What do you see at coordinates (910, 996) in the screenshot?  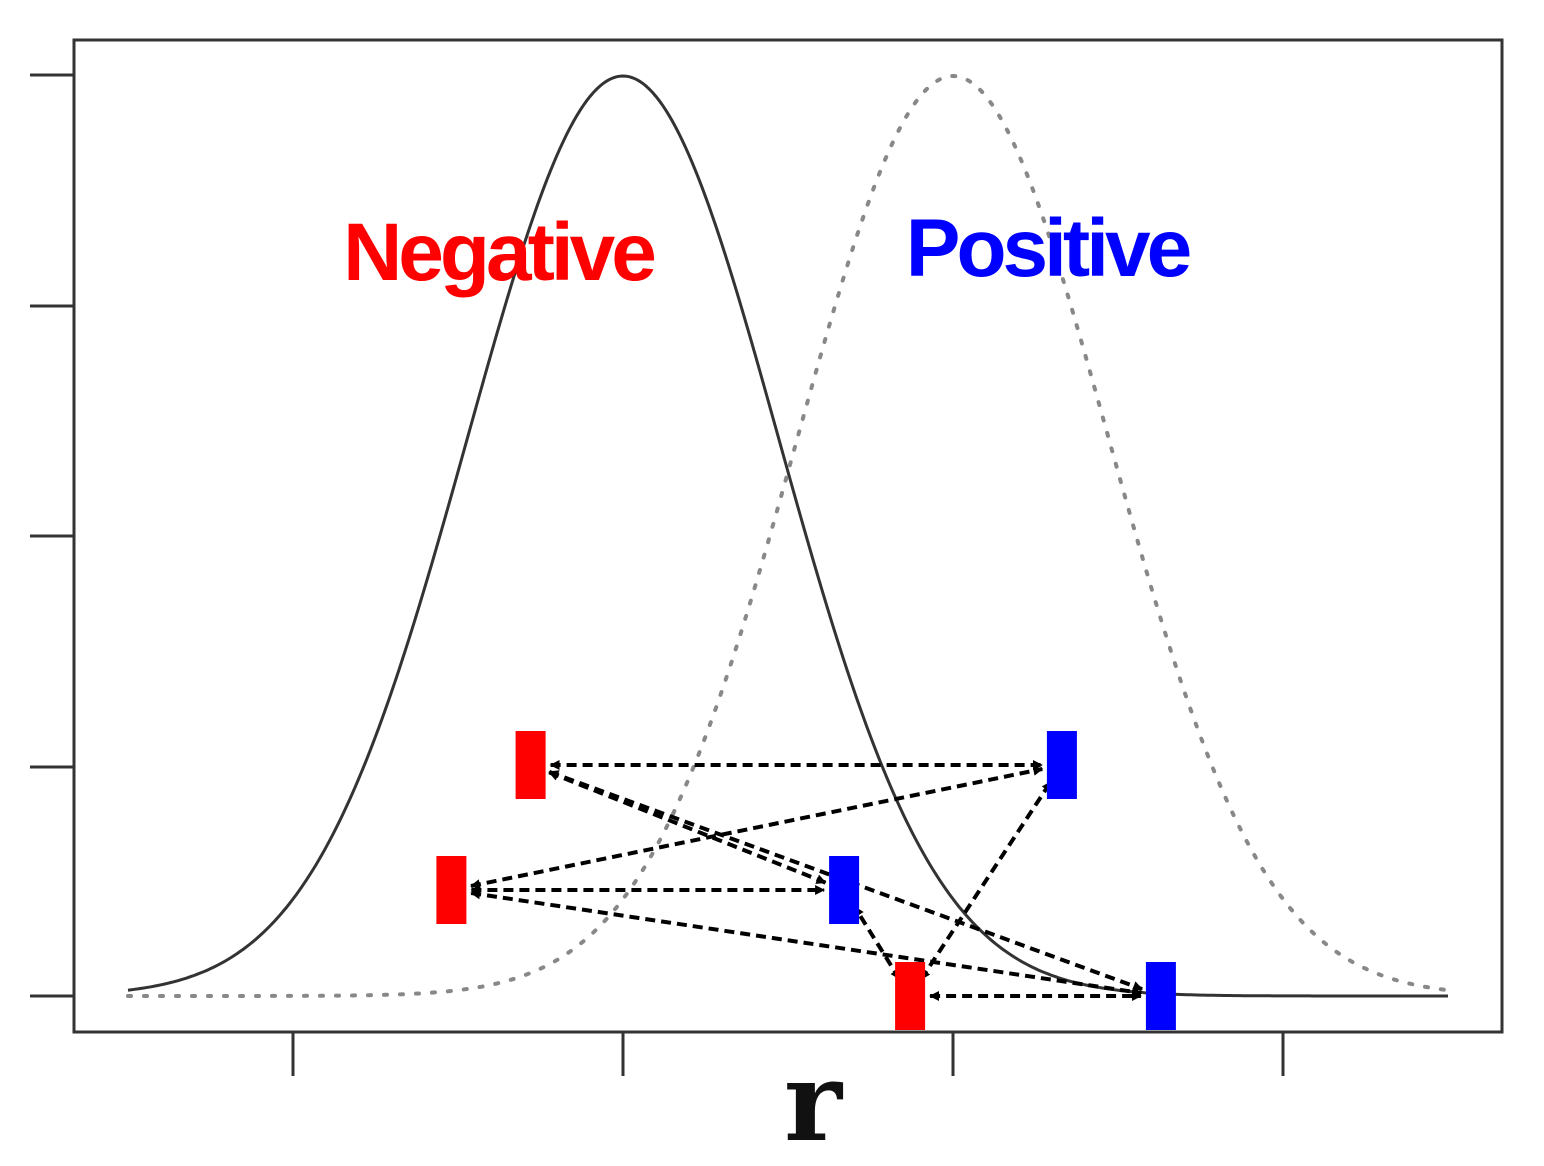 I see `negative-sample-marker-n3` at bounding box center [910, 996].